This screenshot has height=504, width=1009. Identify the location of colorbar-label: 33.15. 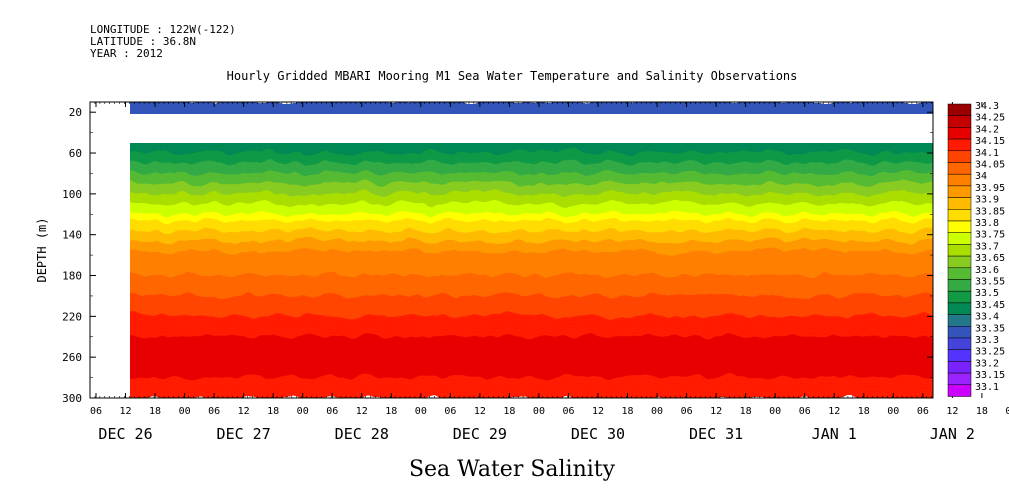
(990, 375).